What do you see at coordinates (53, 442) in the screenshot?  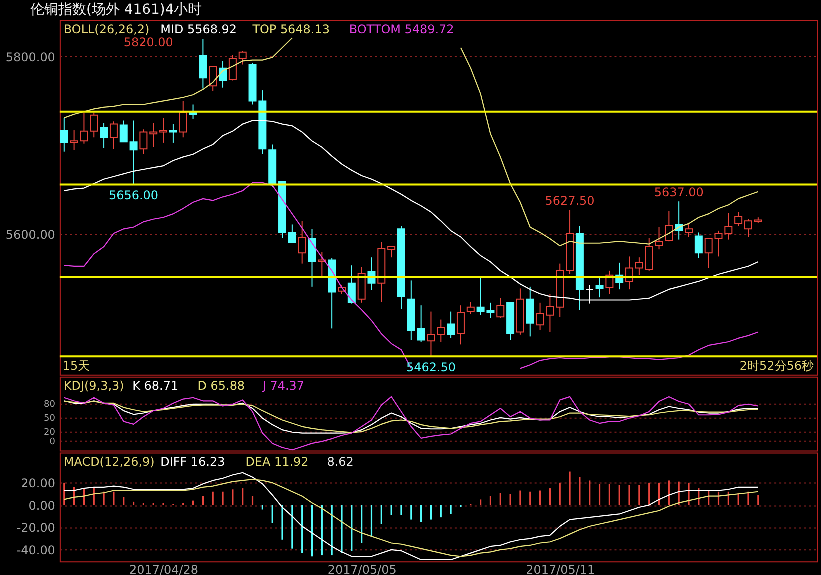 I see `y-tick-label: 0` at bounding box center [53, 442].